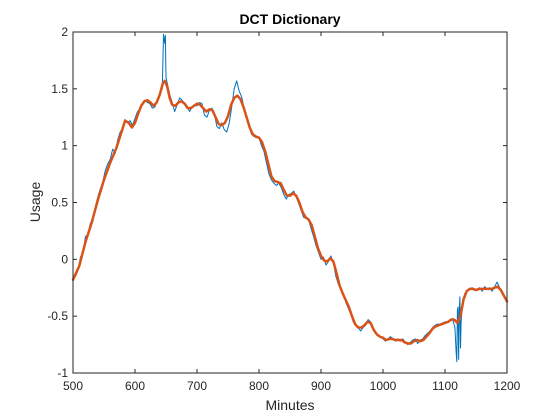 This screenshot has height=420, width=560. Describe the element at coordinates (64, 146) in the screenshot. I see `y-tick-label-1: 1` at that location.